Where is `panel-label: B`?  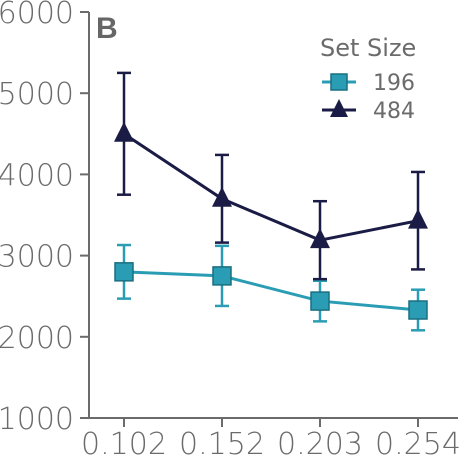 panel-label: B is located at coordinates (107, 28).